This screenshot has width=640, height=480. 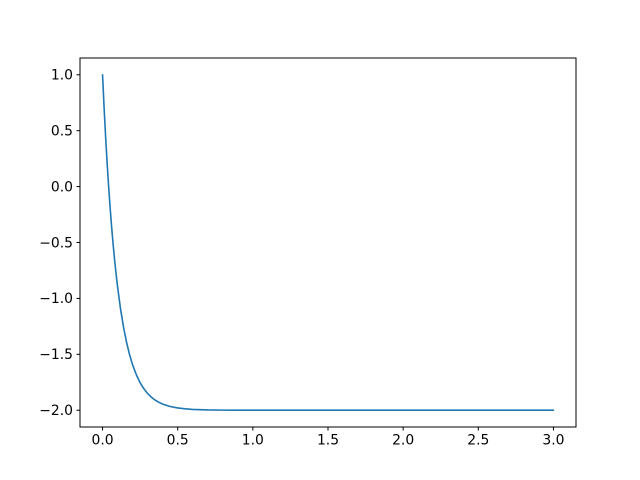 I want to click on x-tick-label: 3.0, so click(x=553, y=441).